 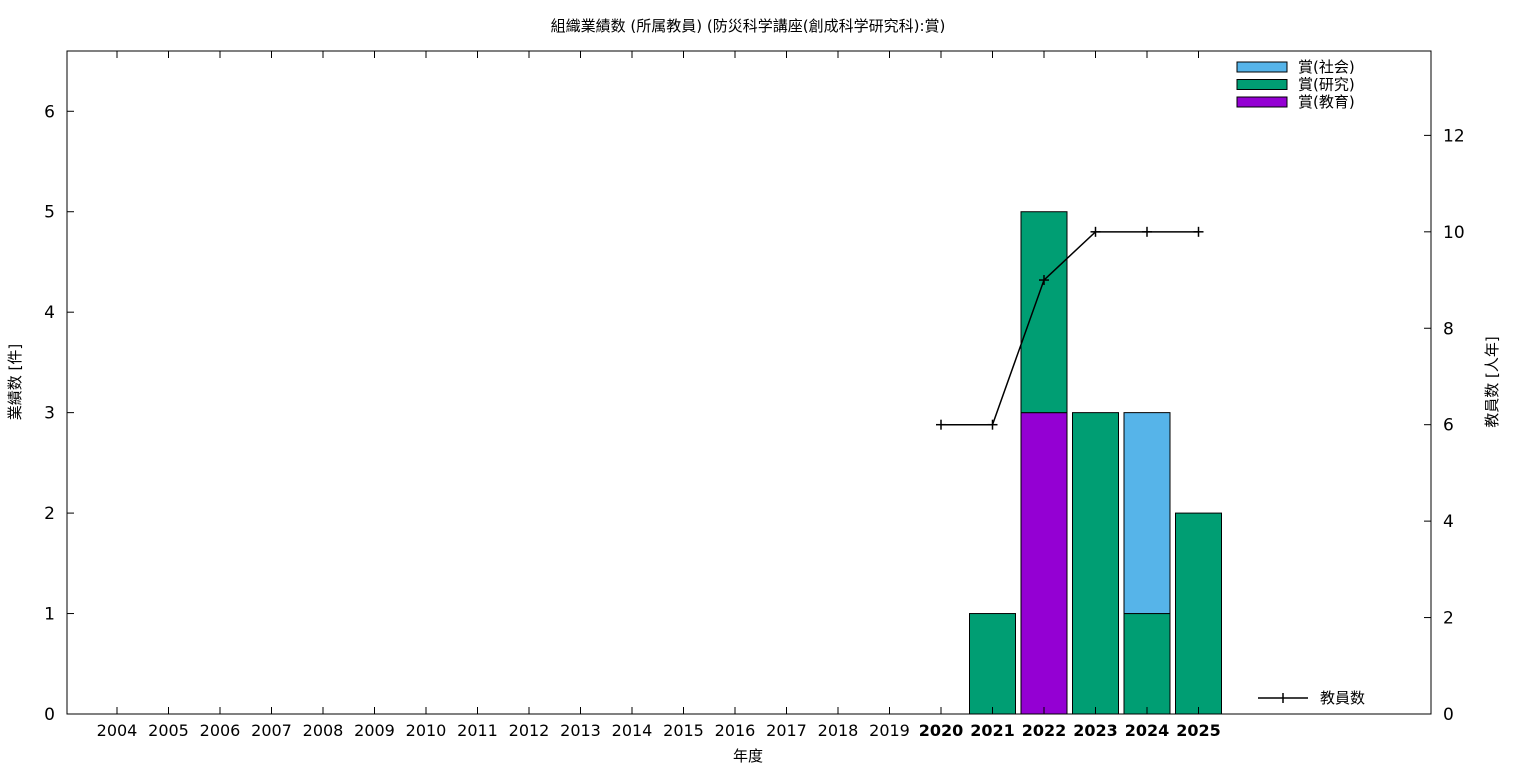 What do you see at coordinates (49, 615) in the screenshot?
I see `y-tick-label: 1` at bounding box center [49, 615].